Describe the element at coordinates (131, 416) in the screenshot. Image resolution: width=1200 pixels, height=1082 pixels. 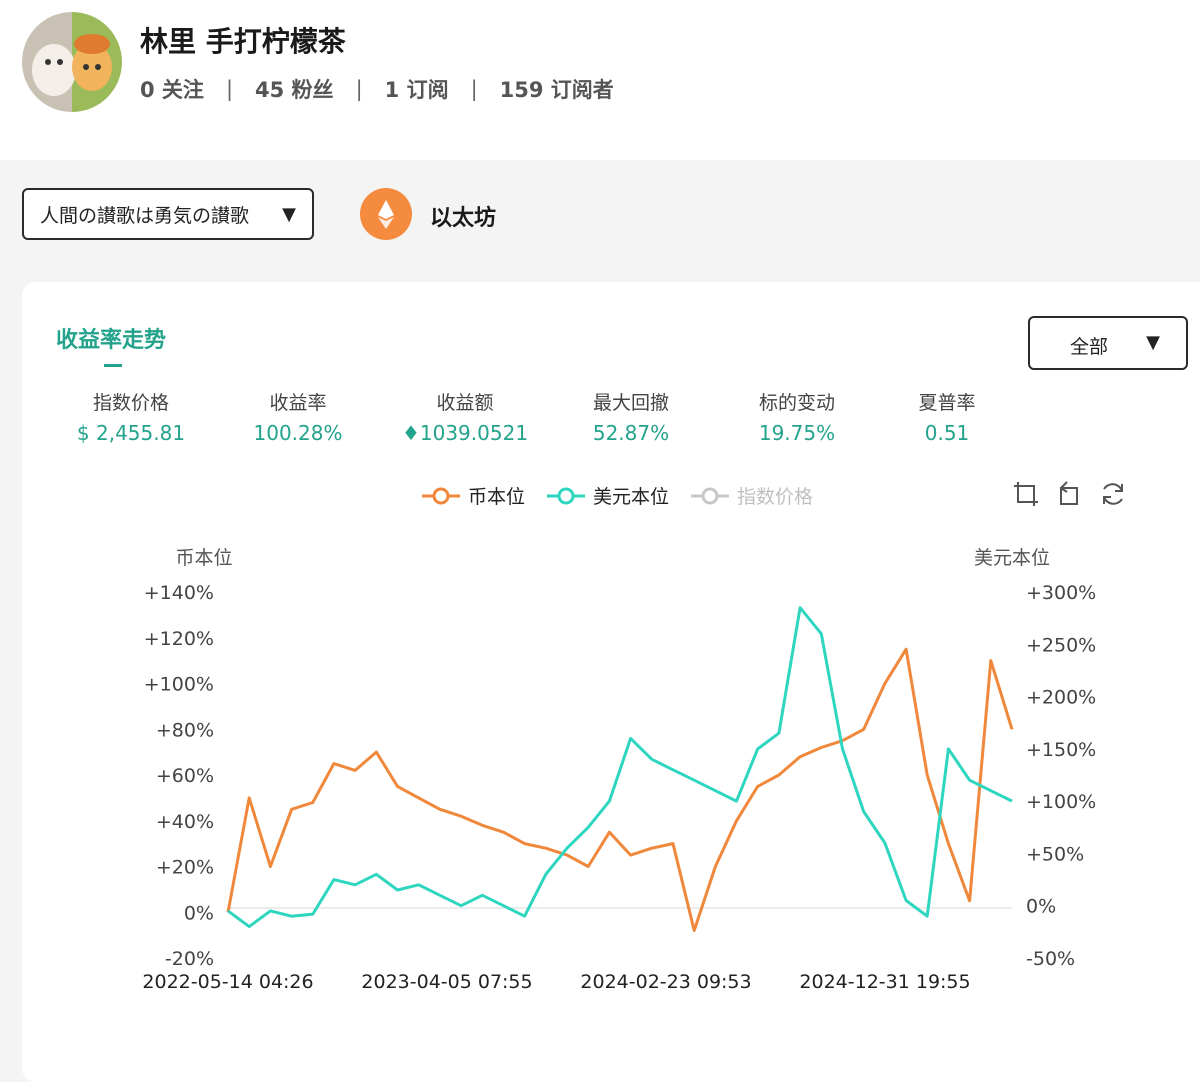
I see `metric-index-price: 指数价格 $ 2,455.81` at that location.